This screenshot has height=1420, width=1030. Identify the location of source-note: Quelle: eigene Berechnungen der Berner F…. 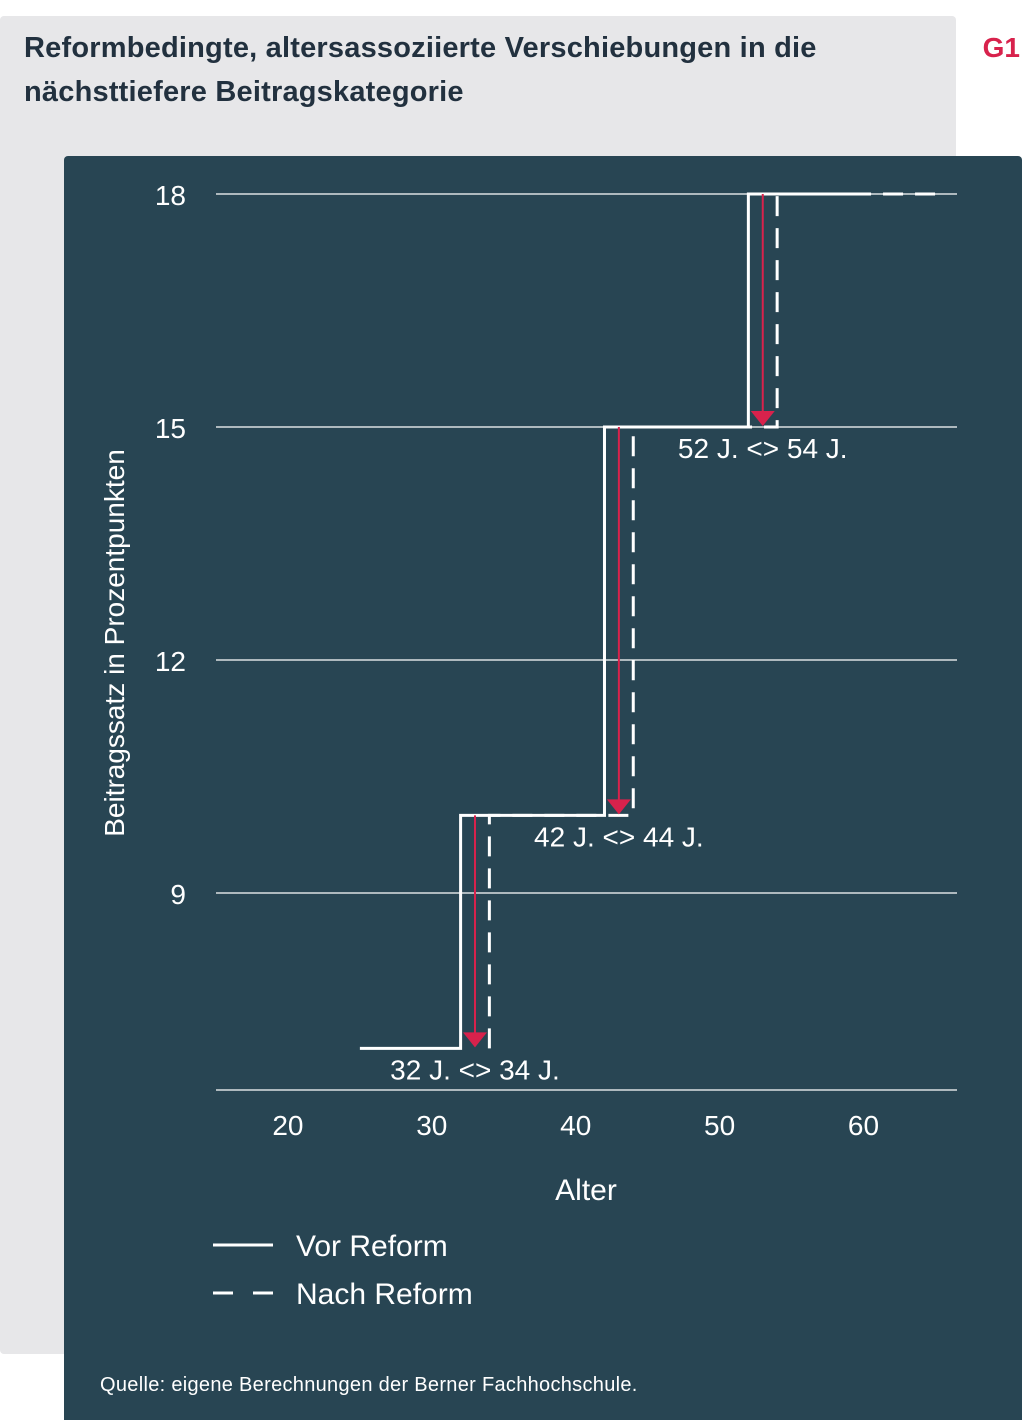
(369, 1385).